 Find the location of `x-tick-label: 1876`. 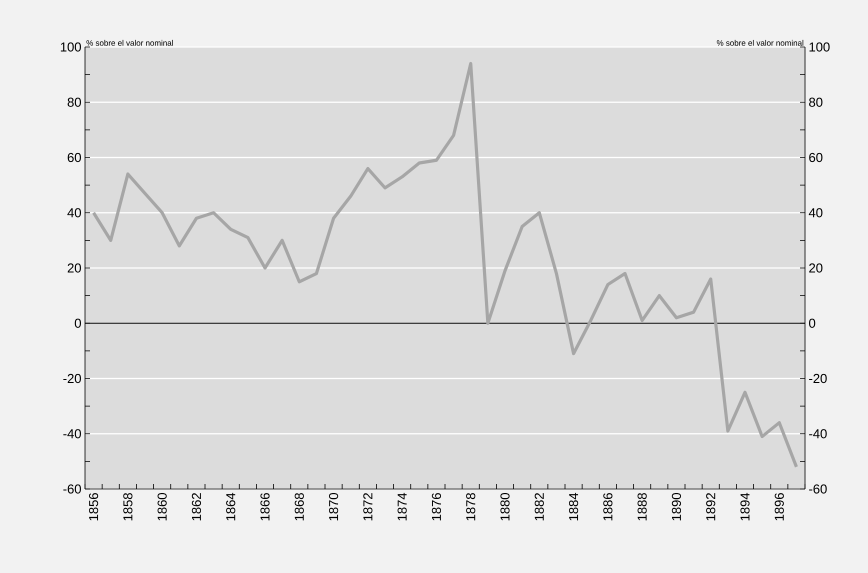

x-tick-label: 1876 is located at coordinates (437, 506).